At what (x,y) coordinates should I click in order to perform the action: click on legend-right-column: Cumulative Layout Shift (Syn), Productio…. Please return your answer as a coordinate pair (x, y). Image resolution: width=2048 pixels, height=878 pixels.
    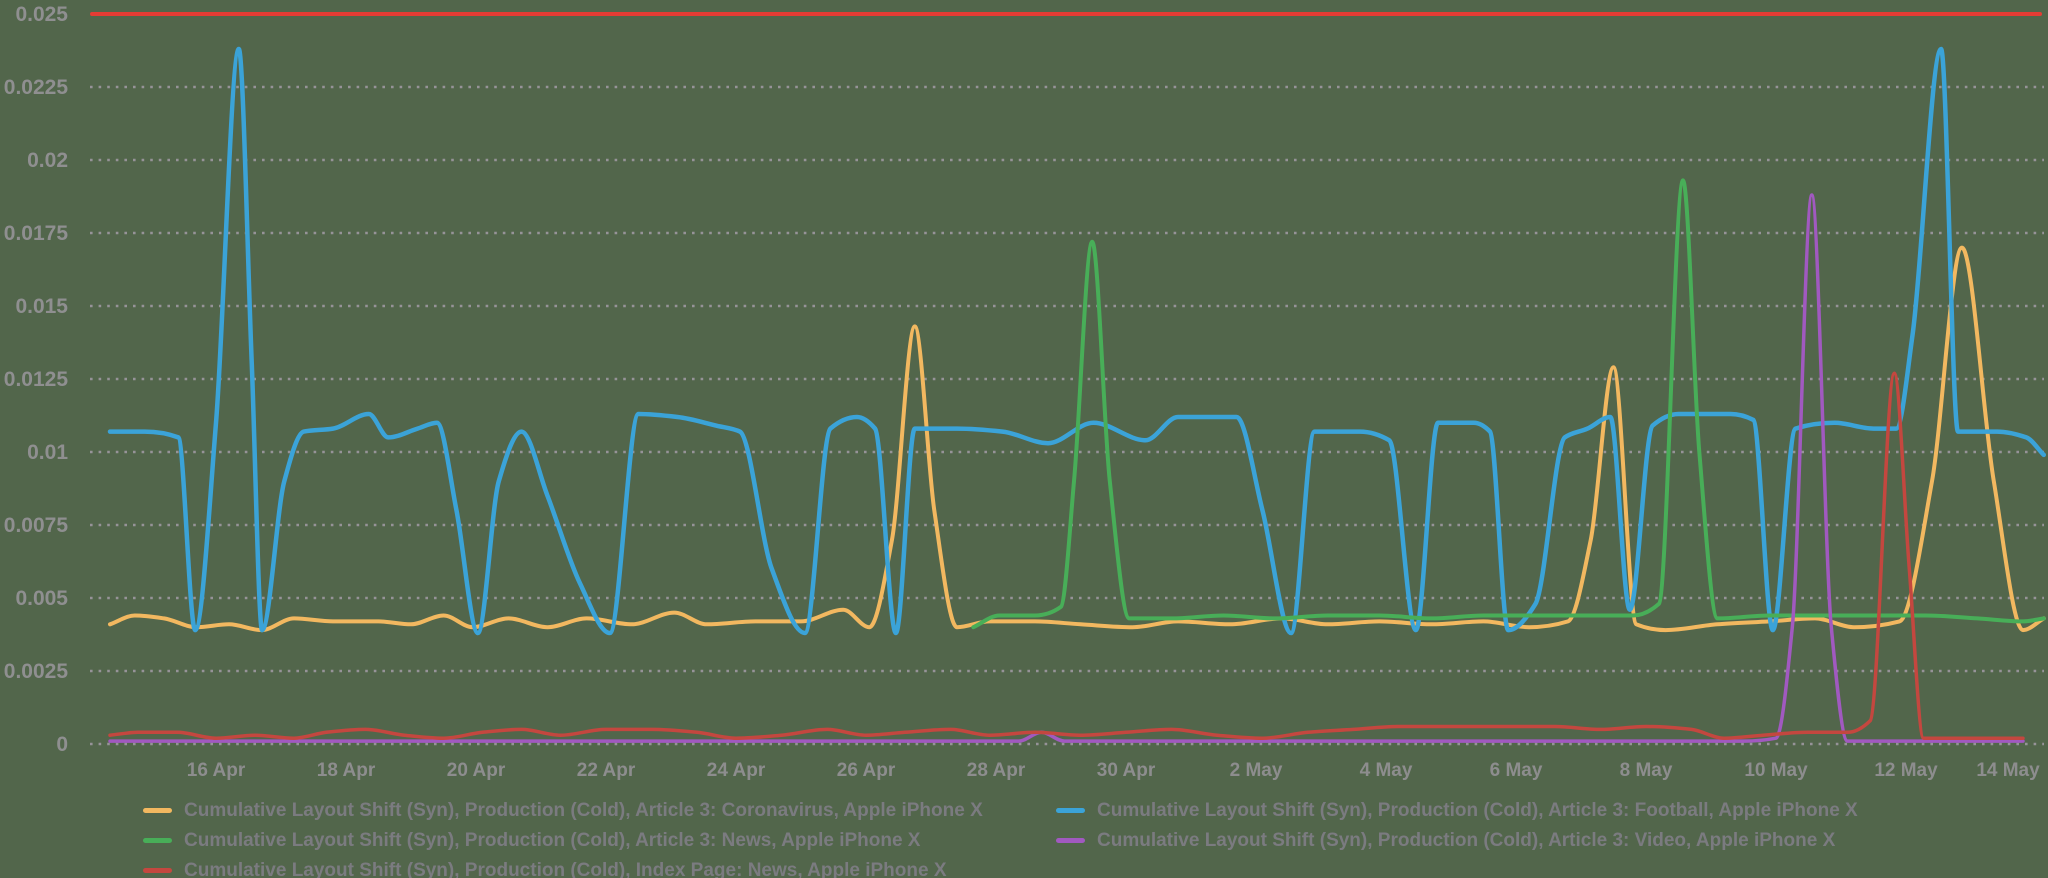
    Looking at the image, I should click on (1457, 825).